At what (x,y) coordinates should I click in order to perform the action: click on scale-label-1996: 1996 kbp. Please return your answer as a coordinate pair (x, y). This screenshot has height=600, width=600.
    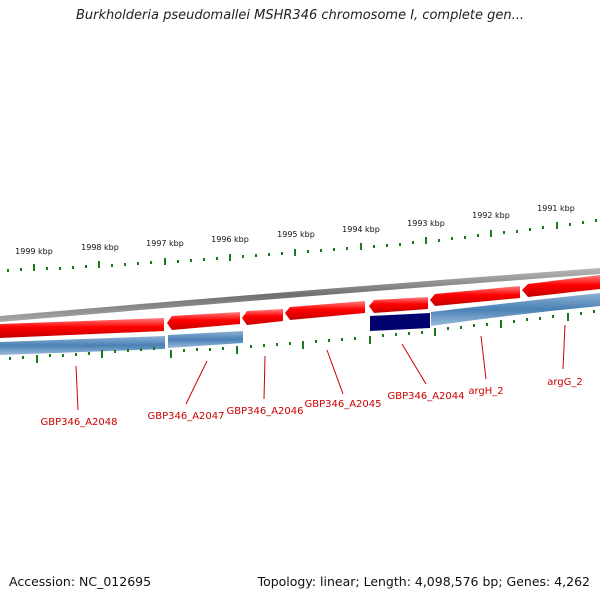
    Looking at the image, I should click on (230, 239).